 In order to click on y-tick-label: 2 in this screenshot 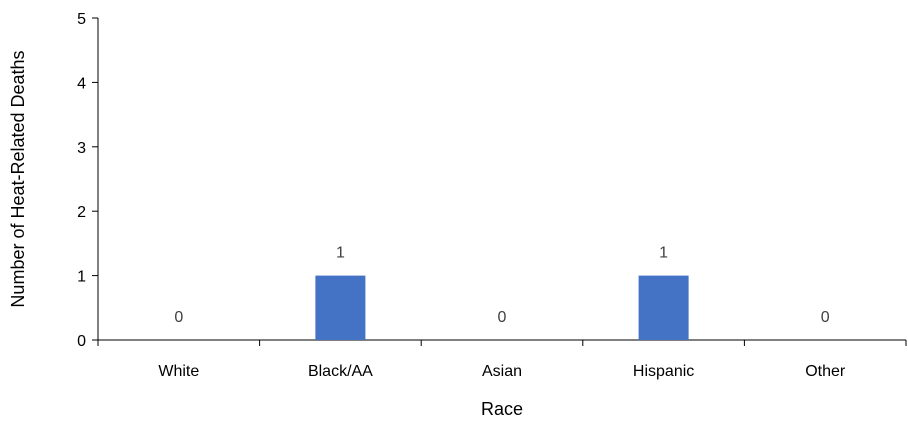, I will do `click(81, 212)`.